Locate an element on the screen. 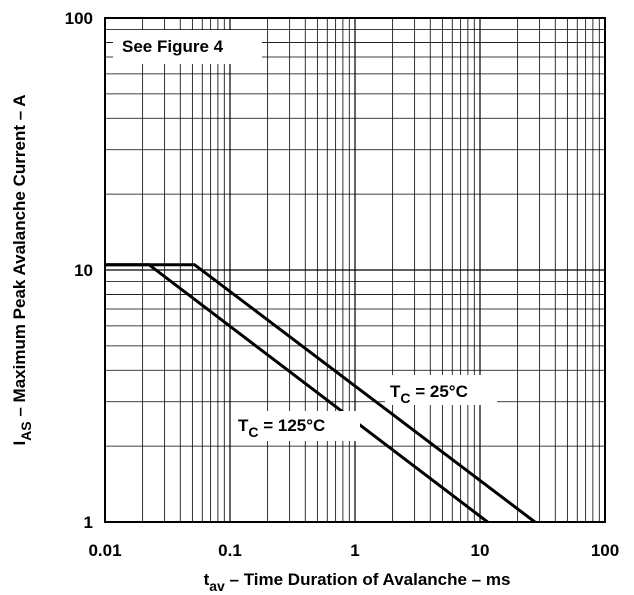 Image resolution: width=634 pixels, height=595 pixels. series-label-125c-sub: C is located at coordinates (253, 432).